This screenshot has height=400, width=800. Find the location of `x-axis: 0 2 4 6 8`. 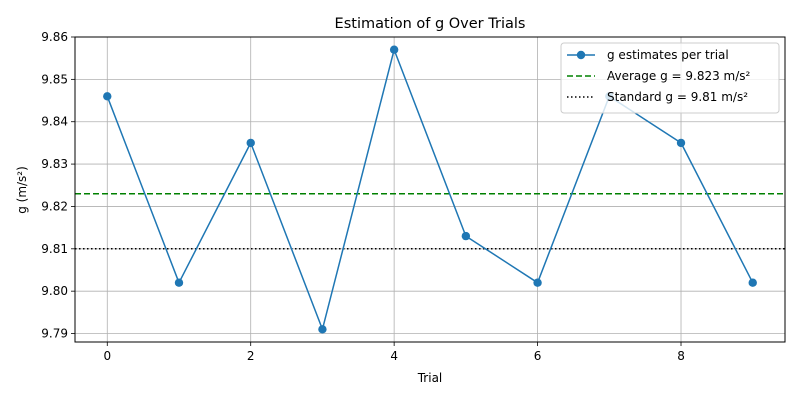

x-axis: 0 2 4 6 8 is located at coordinates (394, 352).